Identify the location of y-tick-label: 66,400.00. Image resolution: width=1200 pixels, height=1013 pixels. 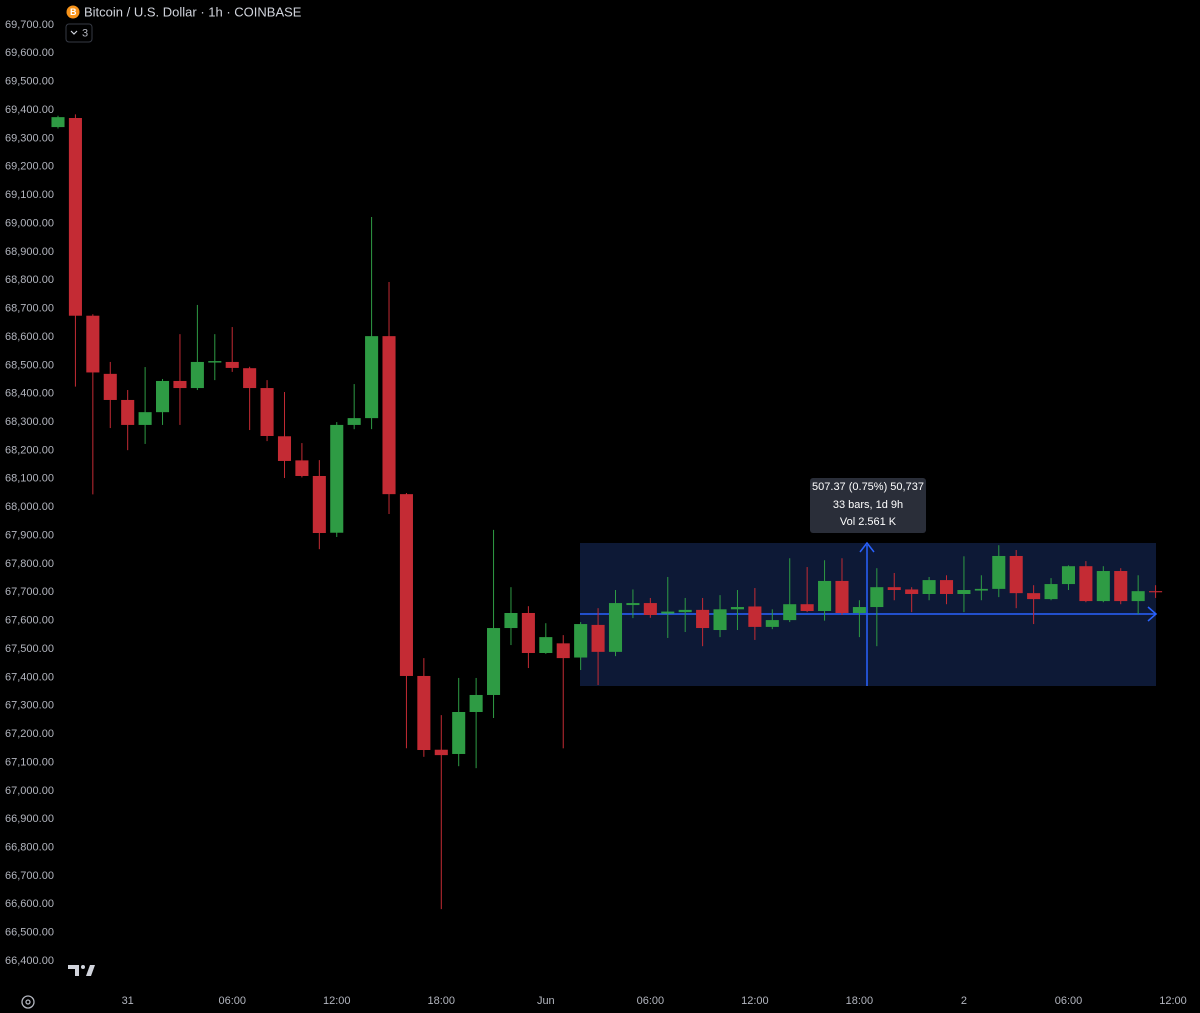
(29, 961).